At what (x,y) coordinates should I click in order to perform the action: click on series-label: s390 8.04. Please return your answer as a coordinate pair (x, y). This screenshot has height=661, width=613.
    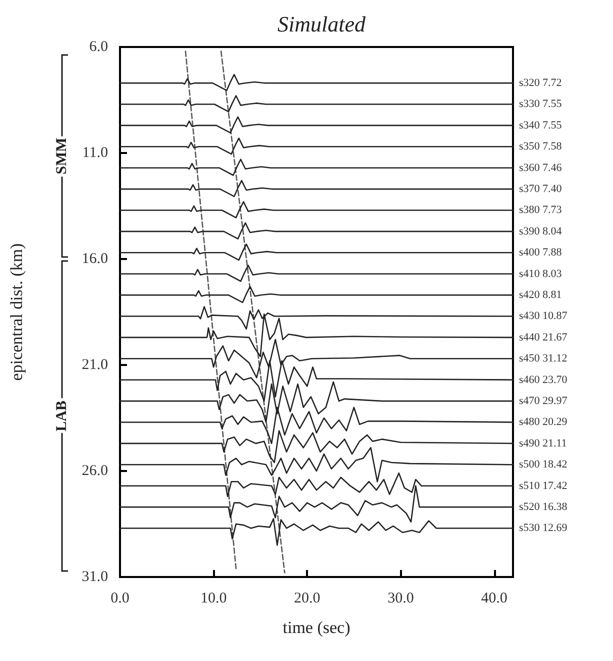
    Looking at the image, I should click on (540, 231).